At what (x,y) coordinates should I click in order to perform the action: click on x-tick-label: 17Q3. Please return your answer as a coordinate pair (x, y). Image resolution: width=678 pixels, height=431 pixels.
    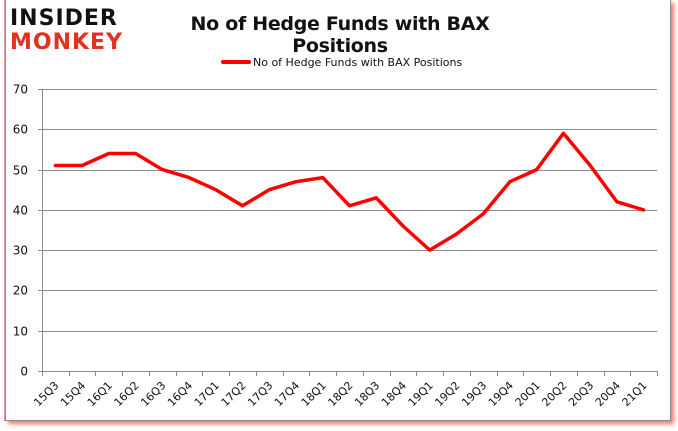
    Looking at the image, I should click on (260, 394).